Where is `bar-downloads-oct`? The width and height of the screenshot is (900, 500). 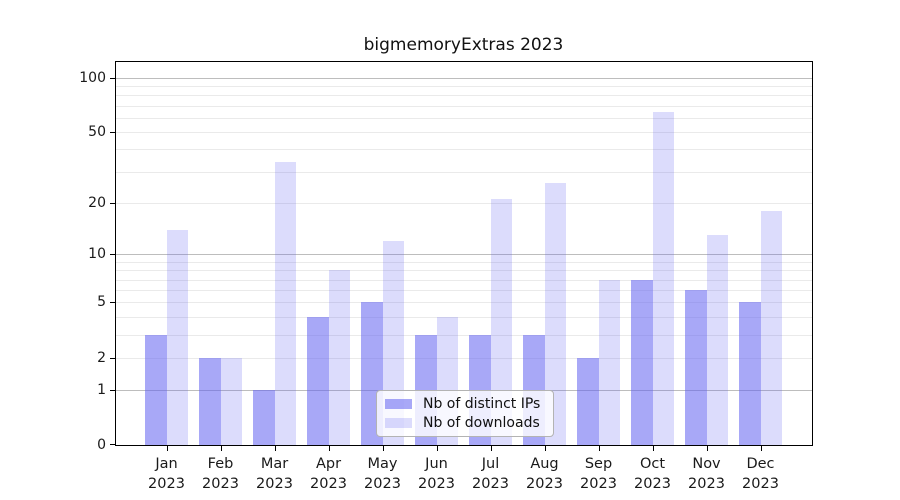 bar-downloads-oct is located at coordinates (663, 278).